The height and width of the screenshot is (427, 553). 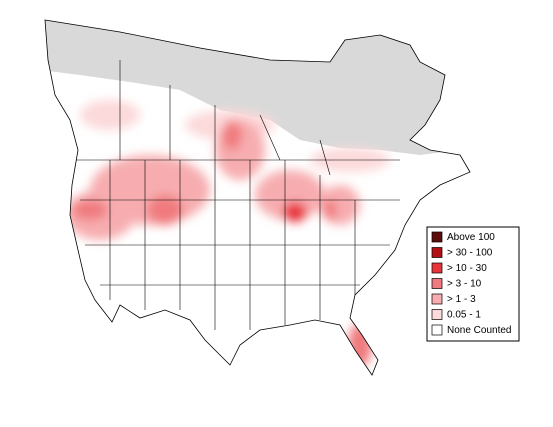 What do you see at coordinates (461, 299) in the screenshot?
I see `legend-label: > 1 - 3` at bounding box center [461, 299].